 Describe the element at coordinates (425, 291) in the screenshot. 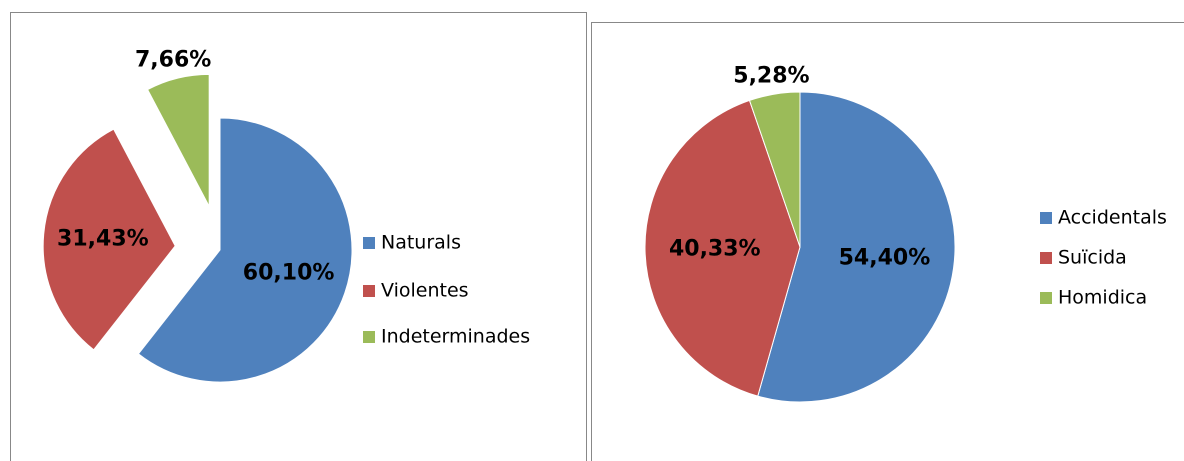

I see `legend-label: Violentes` at that location.